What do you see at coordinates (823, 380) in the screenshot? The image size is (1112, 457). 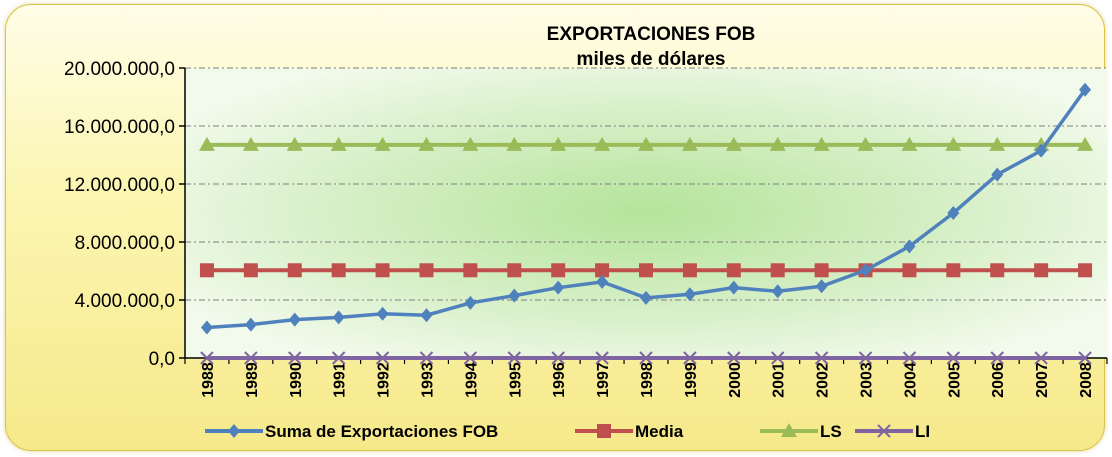 I see `x-tick-label: 2002` at bounding box center [823, 380].